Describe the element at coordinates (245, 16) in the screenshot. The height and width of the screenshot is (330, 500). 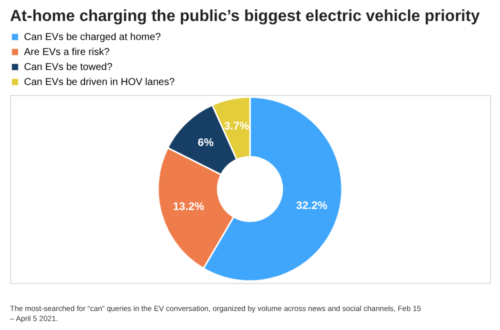
I see `chart-title: At-home charging the public’s biggest electric vehicle priority` at that location.